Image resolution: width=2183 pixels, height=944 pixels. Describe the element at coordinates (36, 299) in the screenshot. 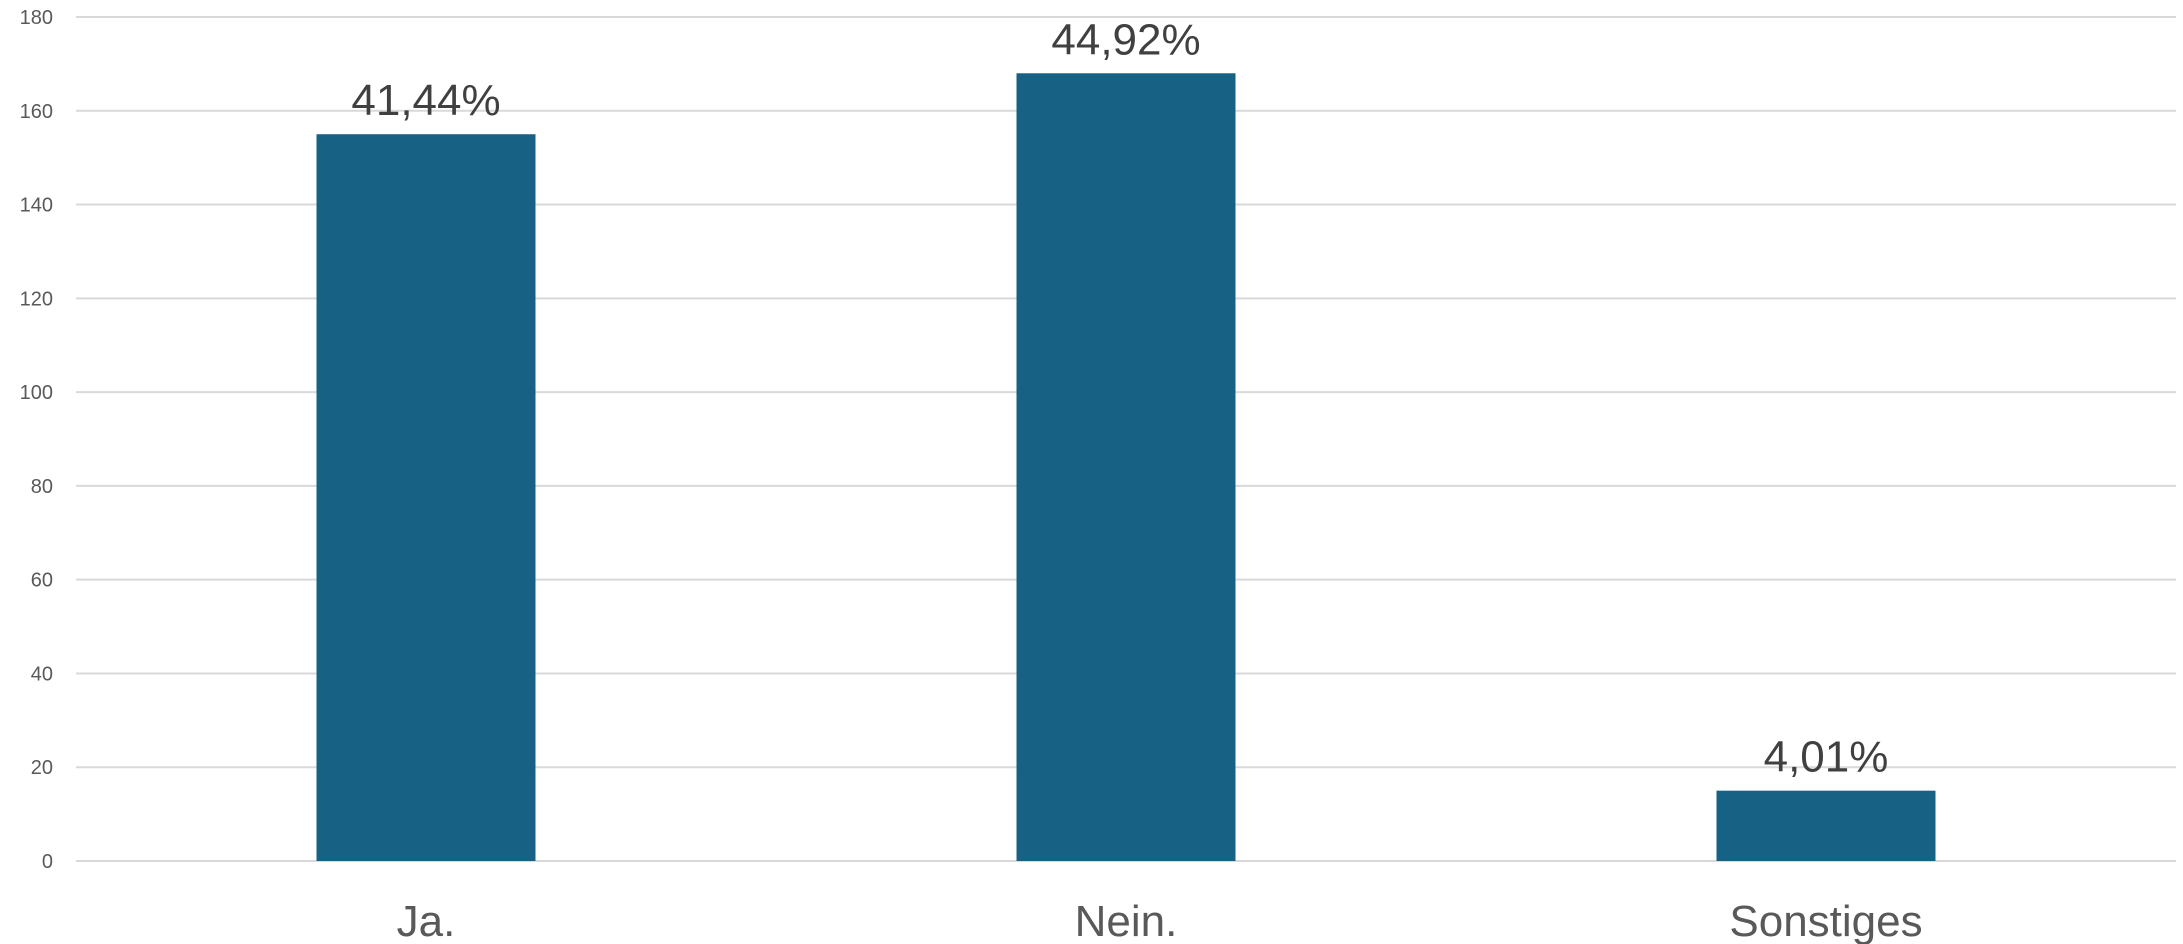

I see `y-tick-label: 120` at that location.